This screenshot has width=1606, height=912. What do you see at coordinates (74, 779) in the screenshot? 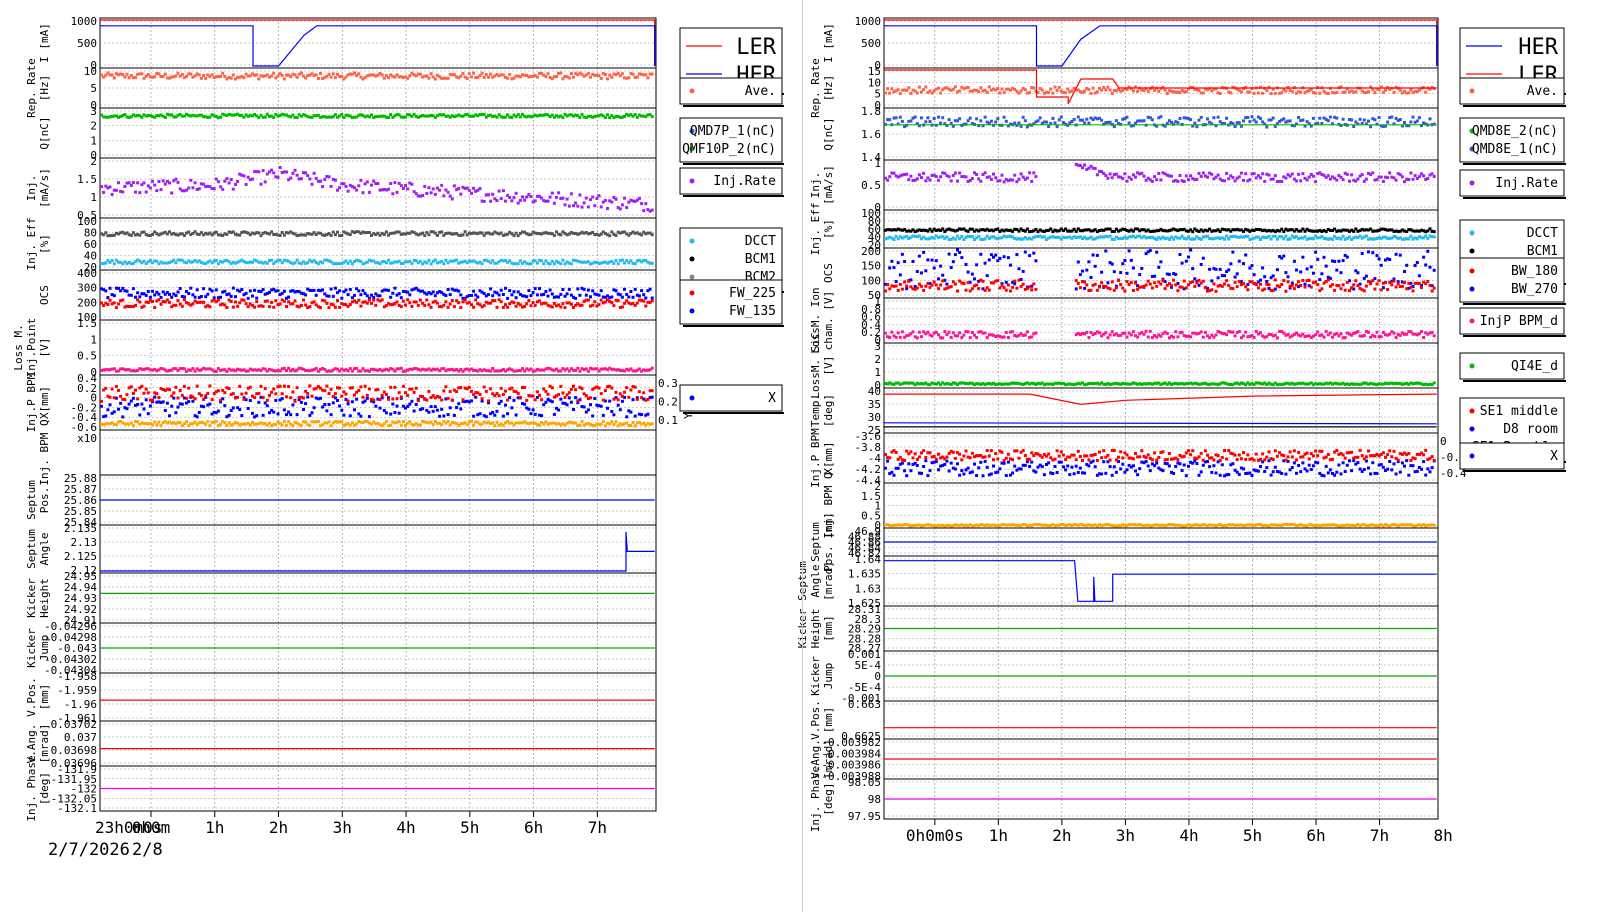
I see `y-tick-label: -131.95` at bounding box center [74, 779].